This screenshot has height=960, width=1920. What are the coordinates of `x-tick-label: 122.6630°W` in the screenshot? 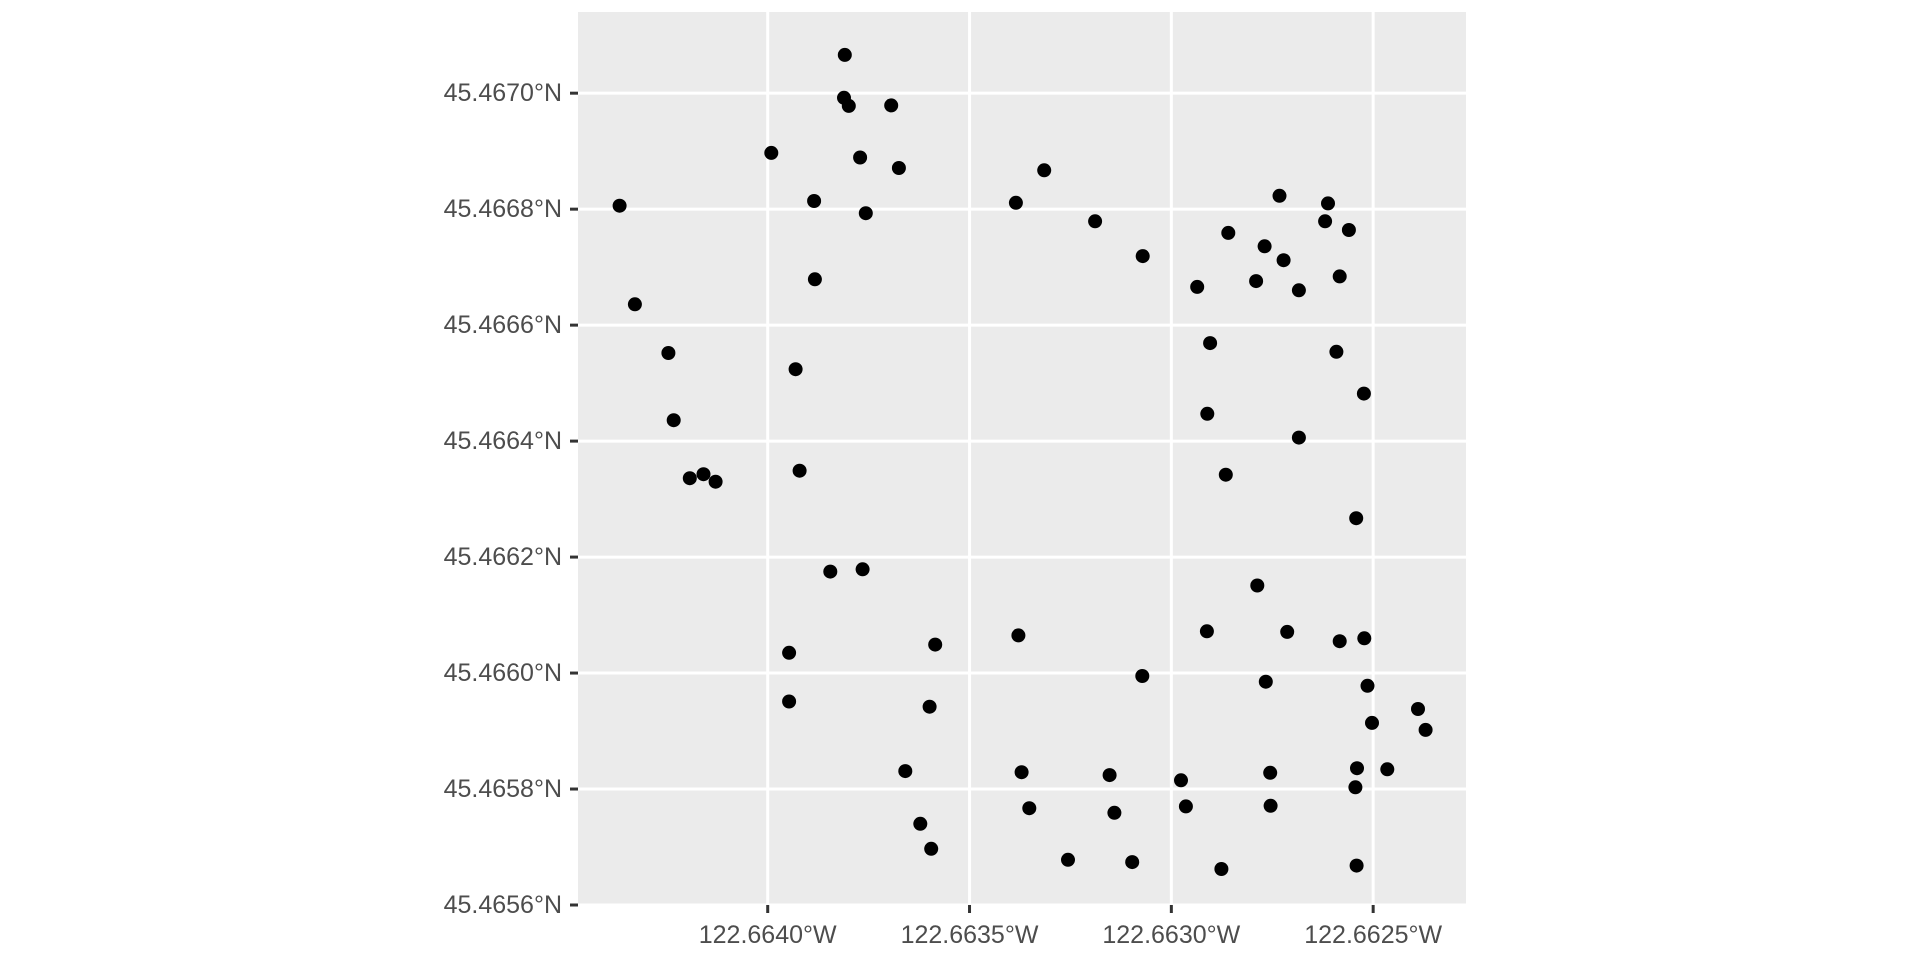 It's located at (1171, 935).